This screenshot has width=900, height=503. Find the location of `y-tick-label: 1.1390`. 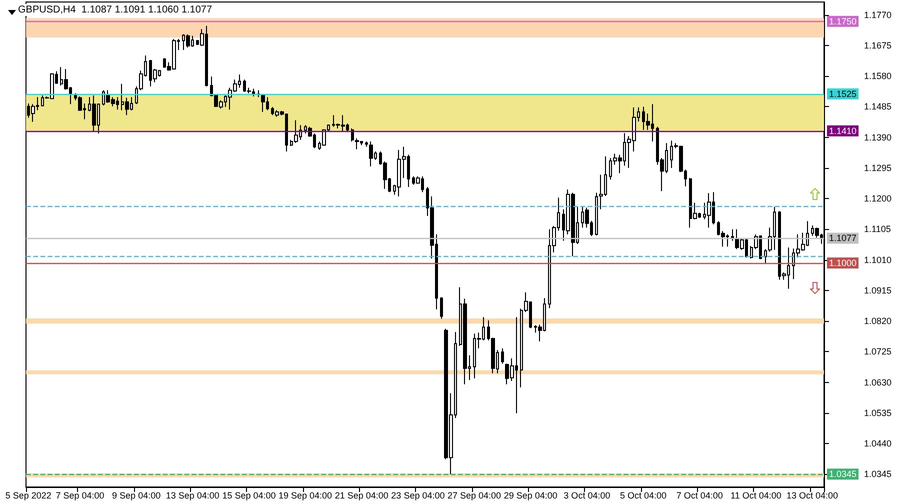

y-tick-label: 1.1390 is located at coordinates (878, 137).